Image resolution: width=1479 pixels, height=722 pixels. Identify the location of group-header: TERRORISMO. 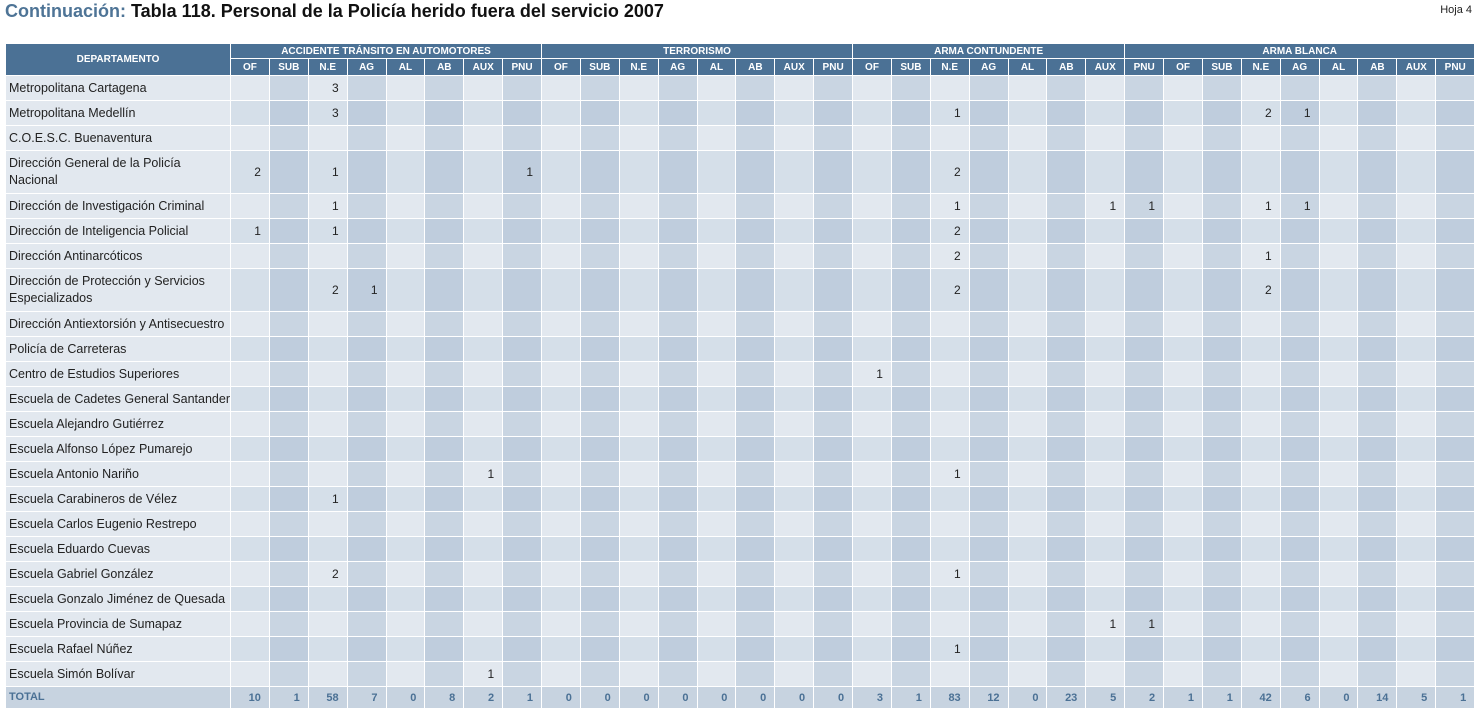
(697, 51).